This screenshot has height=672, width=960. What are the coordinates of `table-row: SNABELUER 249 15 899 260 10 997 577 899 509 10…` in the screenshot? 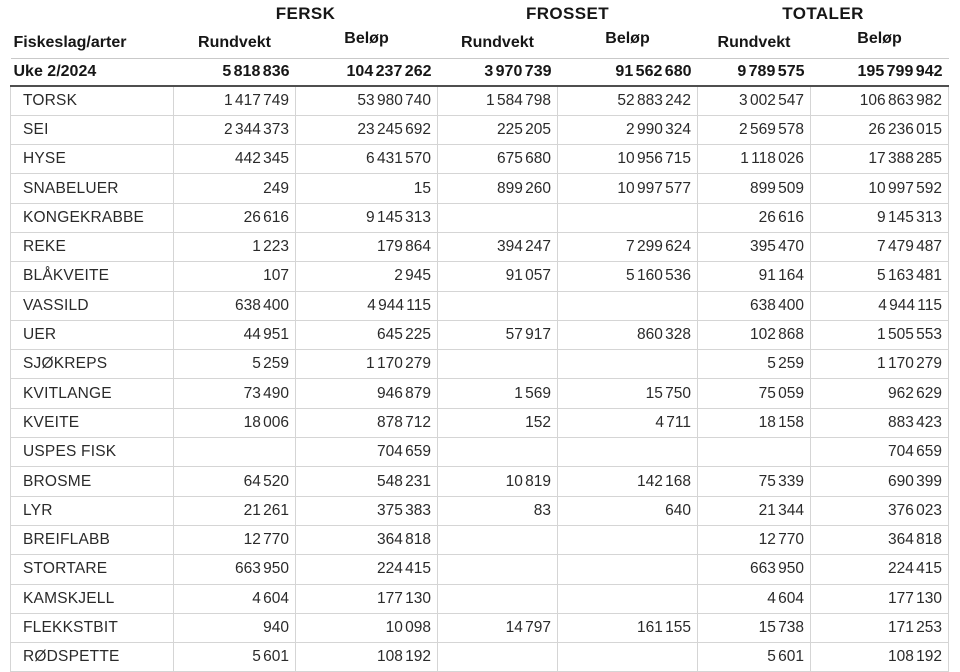 It's located at (479, 188).